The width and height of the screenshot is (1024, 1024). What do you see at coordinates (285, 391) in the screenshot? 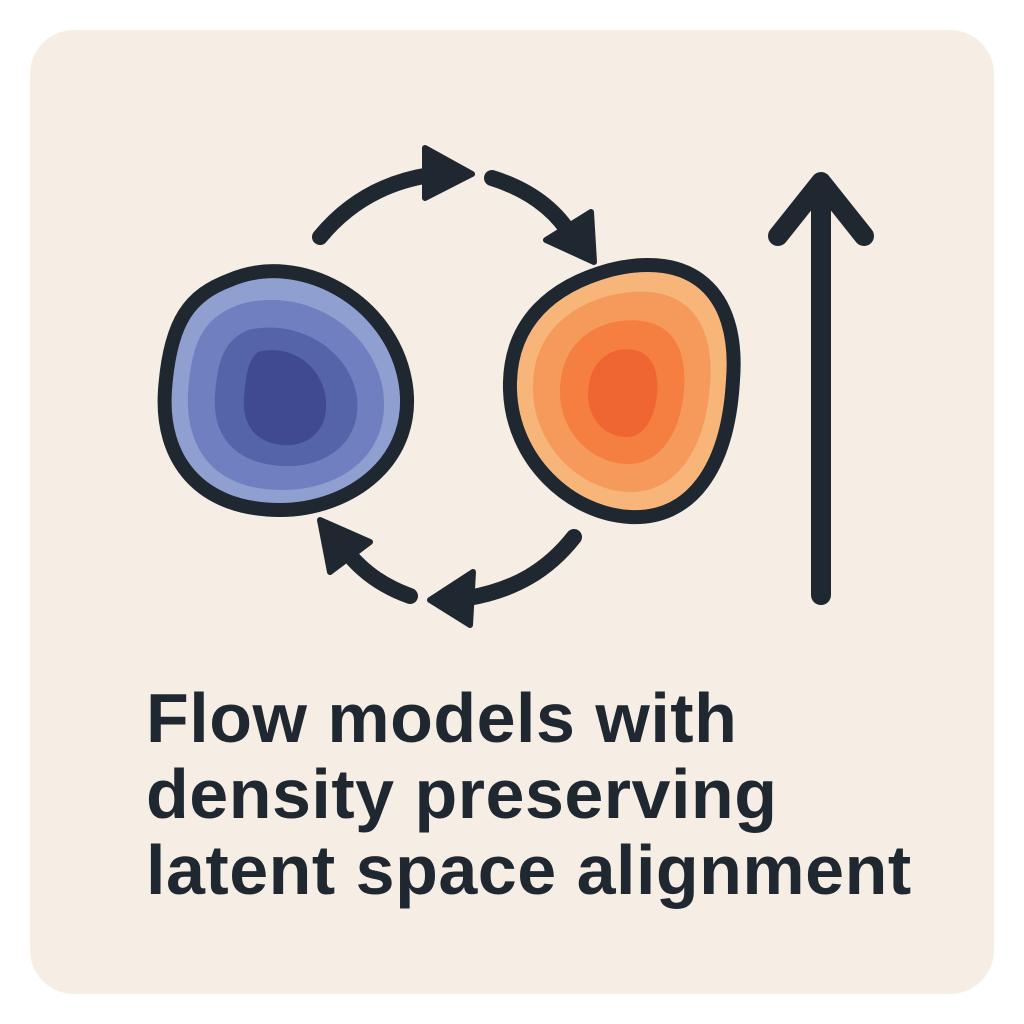
I see `blue-density-blob-icon` at bounding box center [285, 391].